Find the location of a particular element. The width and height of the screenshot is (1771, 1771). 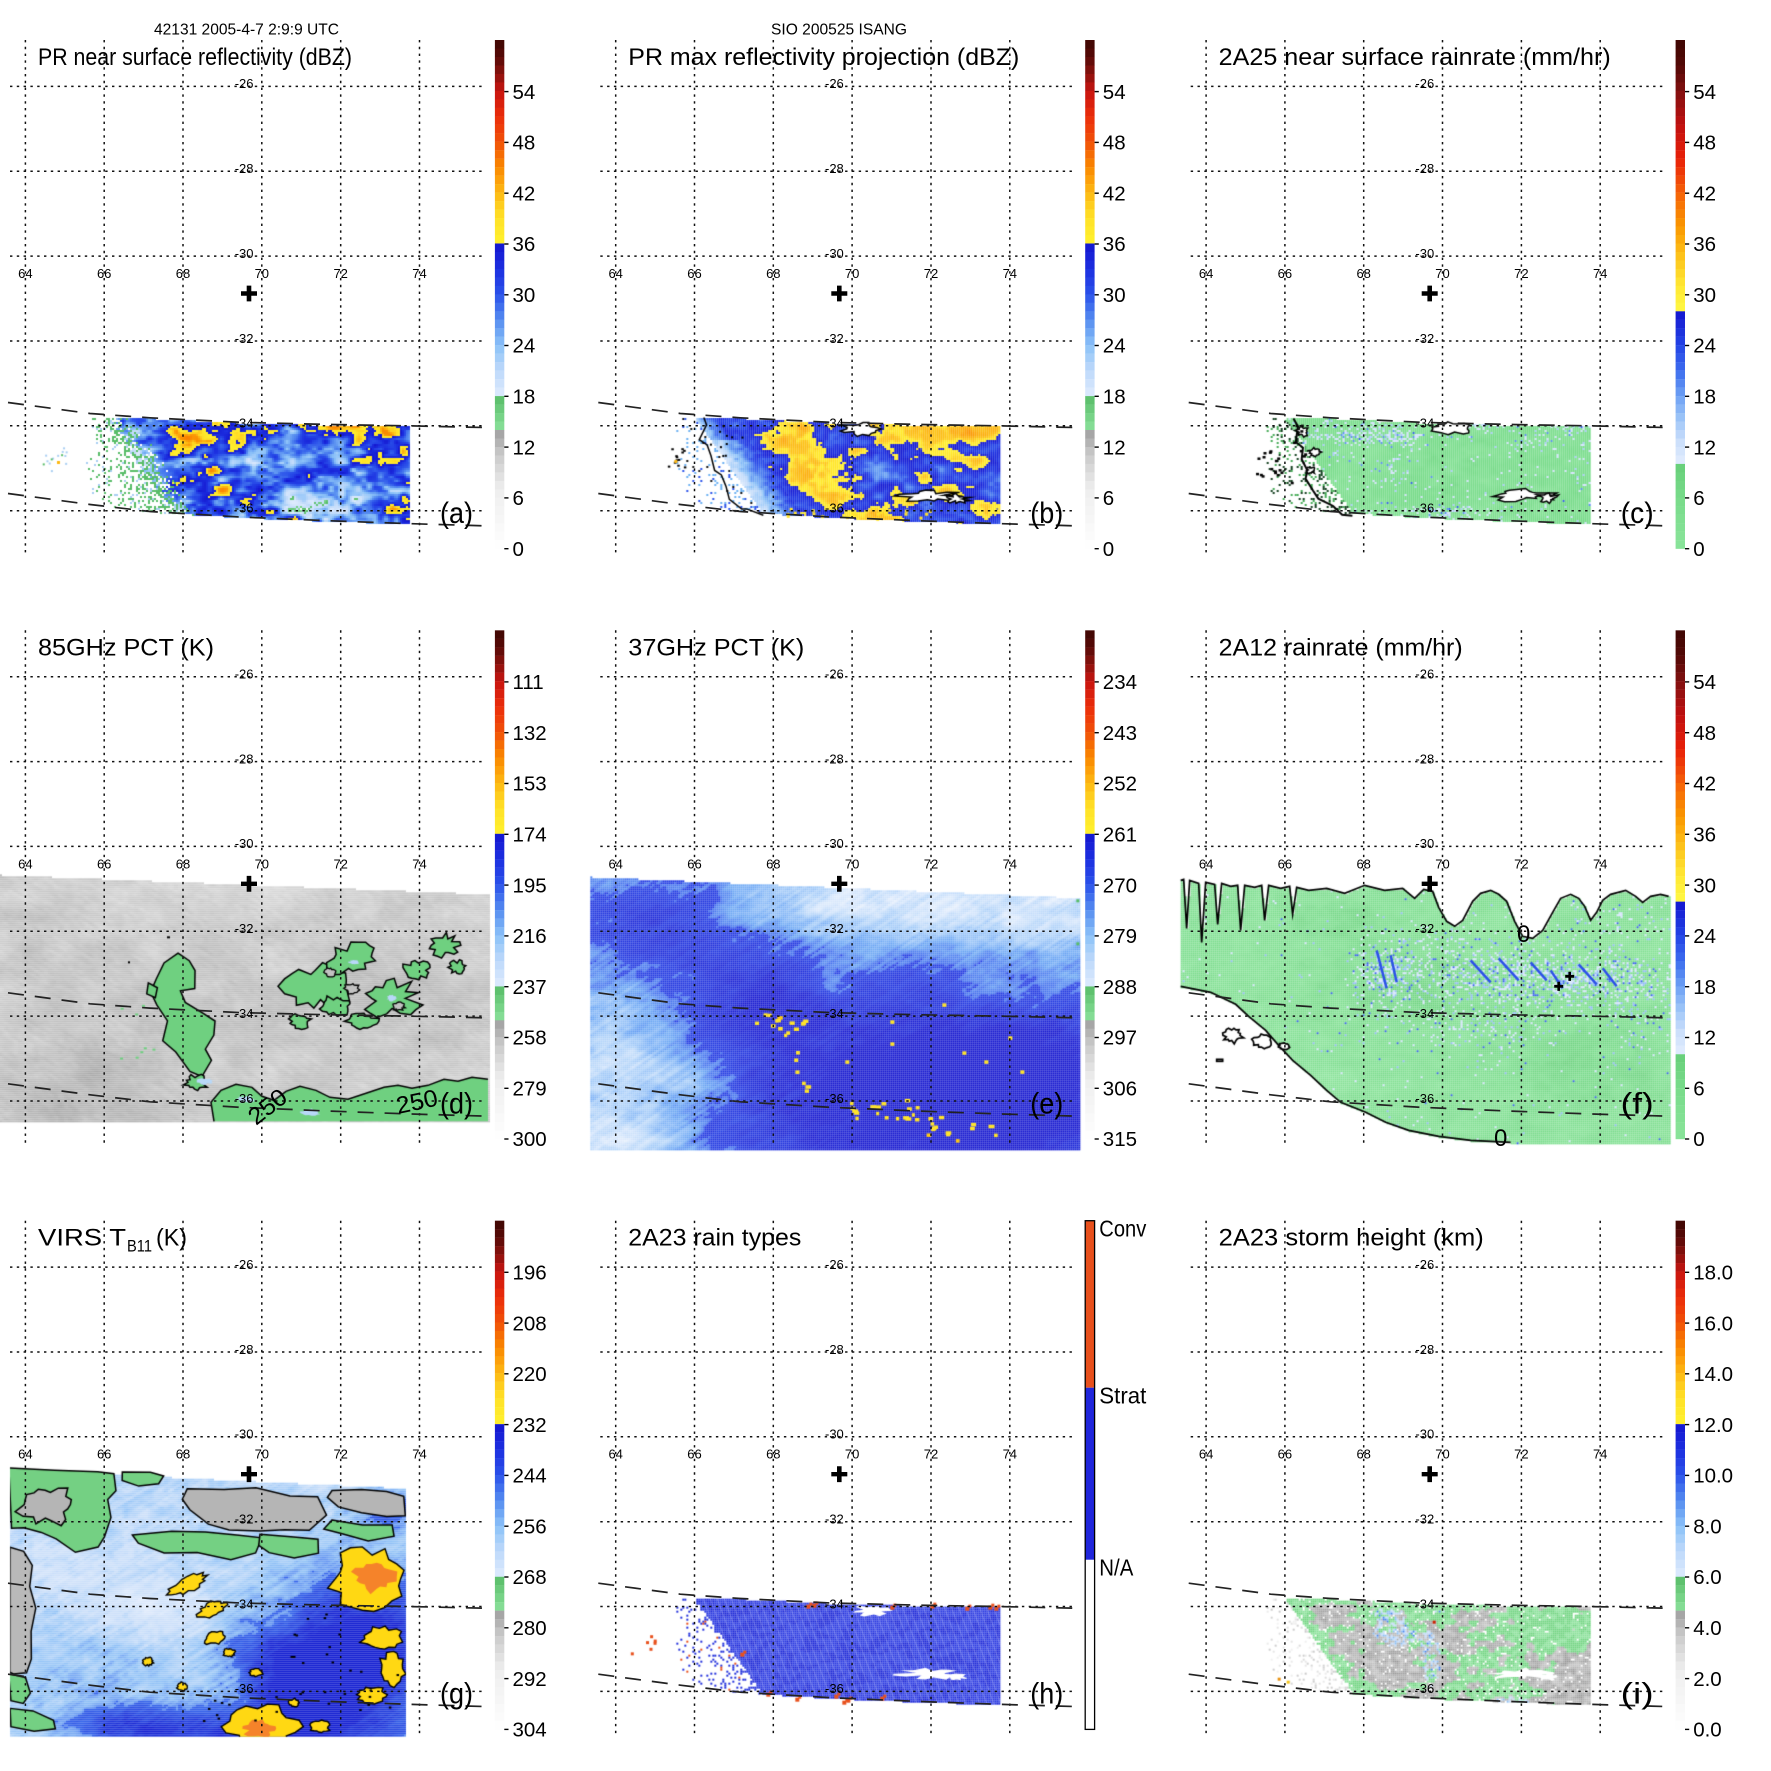

svg-text: (c) is located at coordinates (1637, 513).